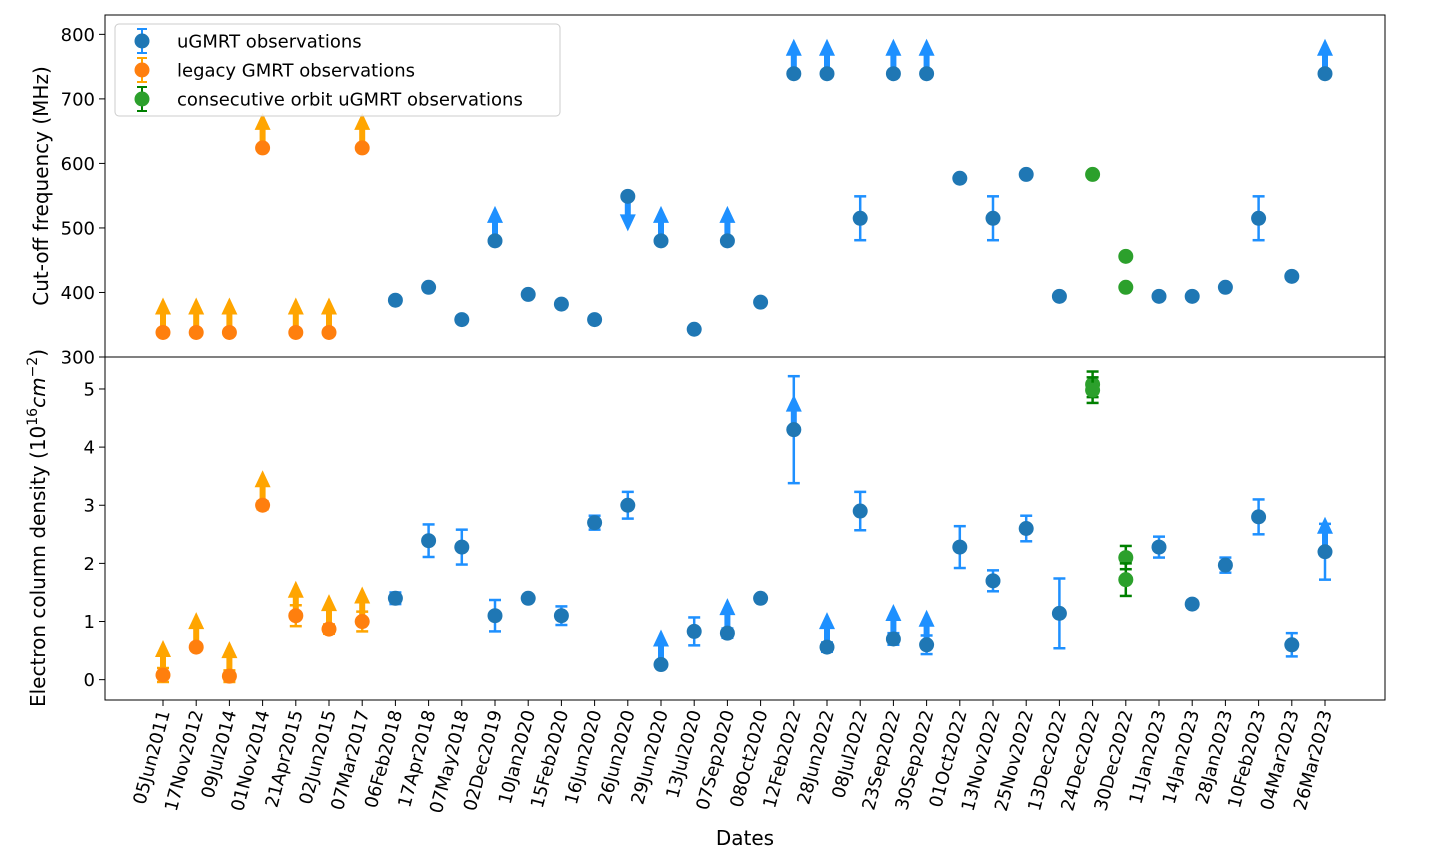  What do you see at coordinates (38, 353) in the screenshot?
I see `y-label-part: )` at bounding box center [38, 353].